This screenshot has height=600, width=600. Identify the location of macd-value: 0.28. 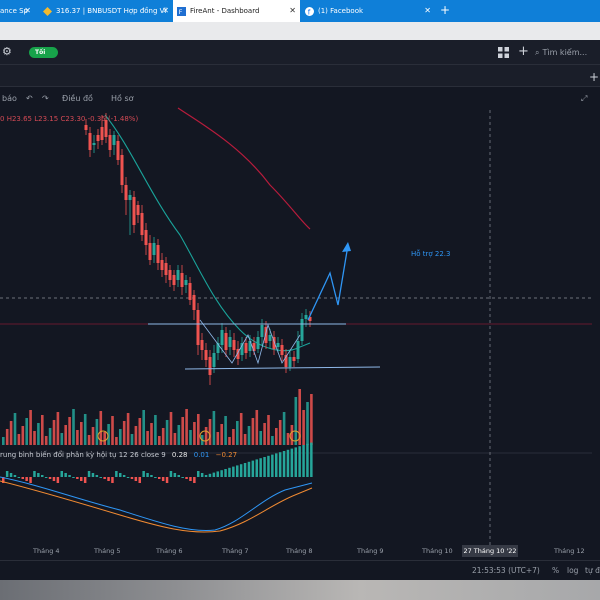
(179, 455).